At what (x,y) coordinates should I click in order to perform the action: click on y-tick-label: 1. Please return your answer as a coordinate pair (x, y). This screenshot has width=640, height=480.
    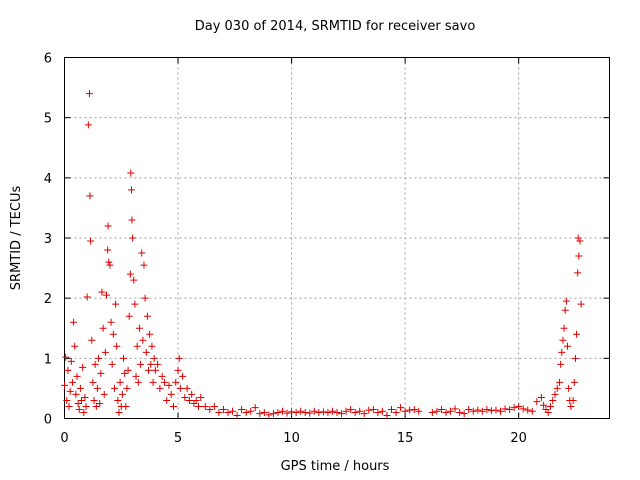
    Looking at the image, I should click on (48, 359).